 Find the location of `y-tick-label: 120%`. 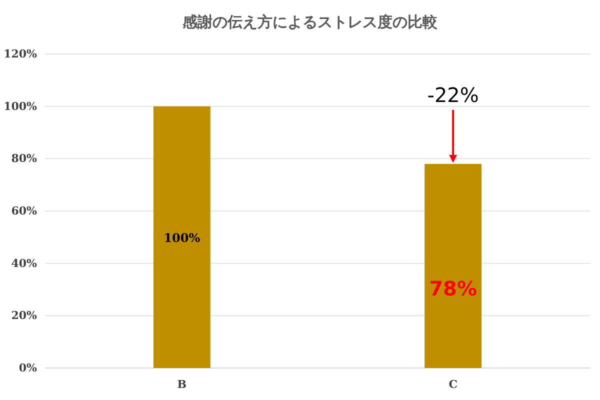

y-tick-label: 120% is located at coordinates (21, 54).